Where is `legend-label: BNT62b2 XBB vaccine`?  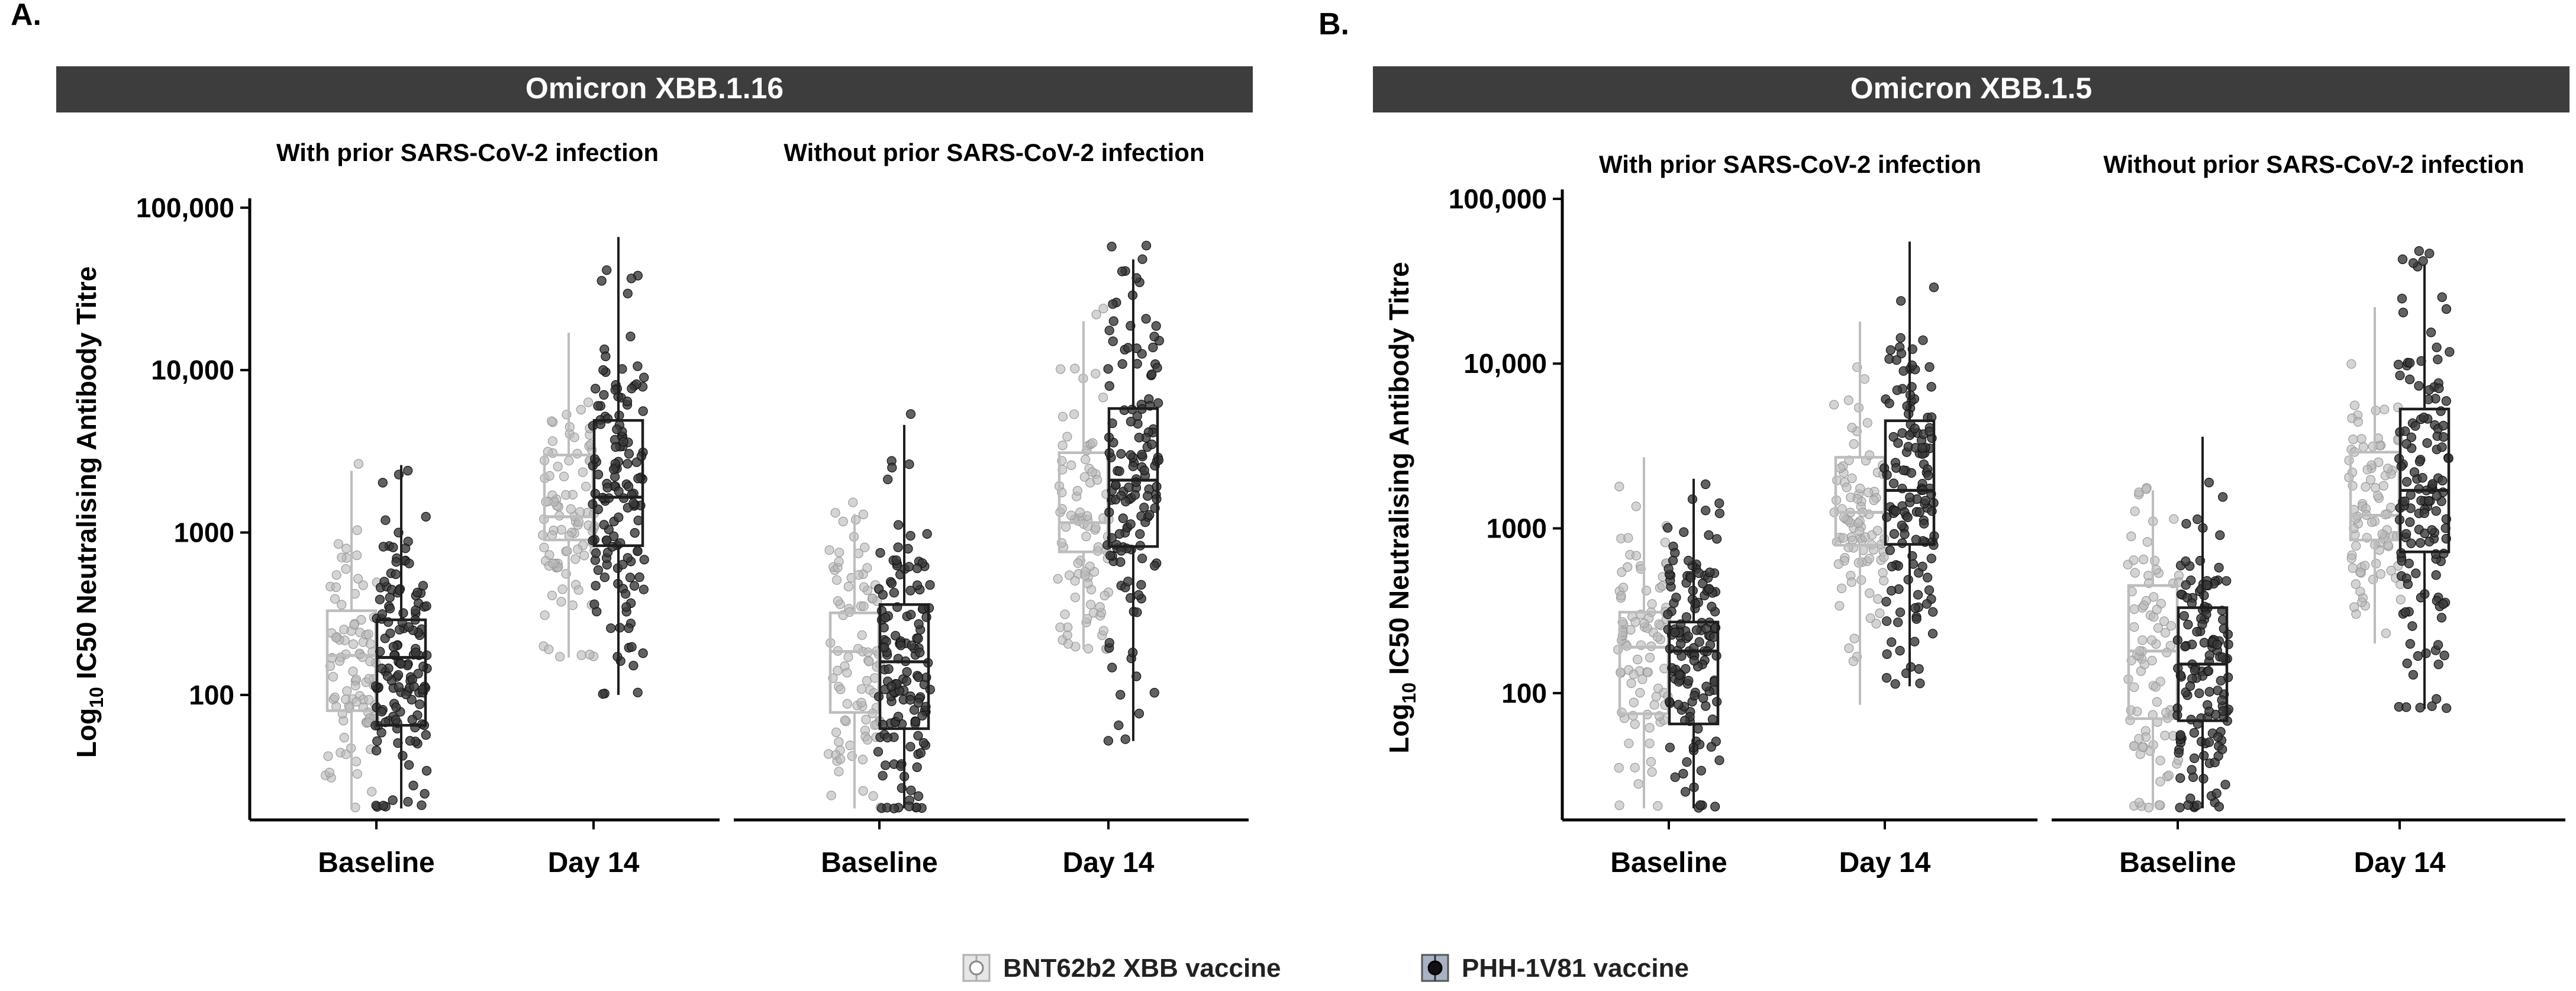
legend-label: BNT62b2 XBB vaccine is located at coordinates (1142, 969).